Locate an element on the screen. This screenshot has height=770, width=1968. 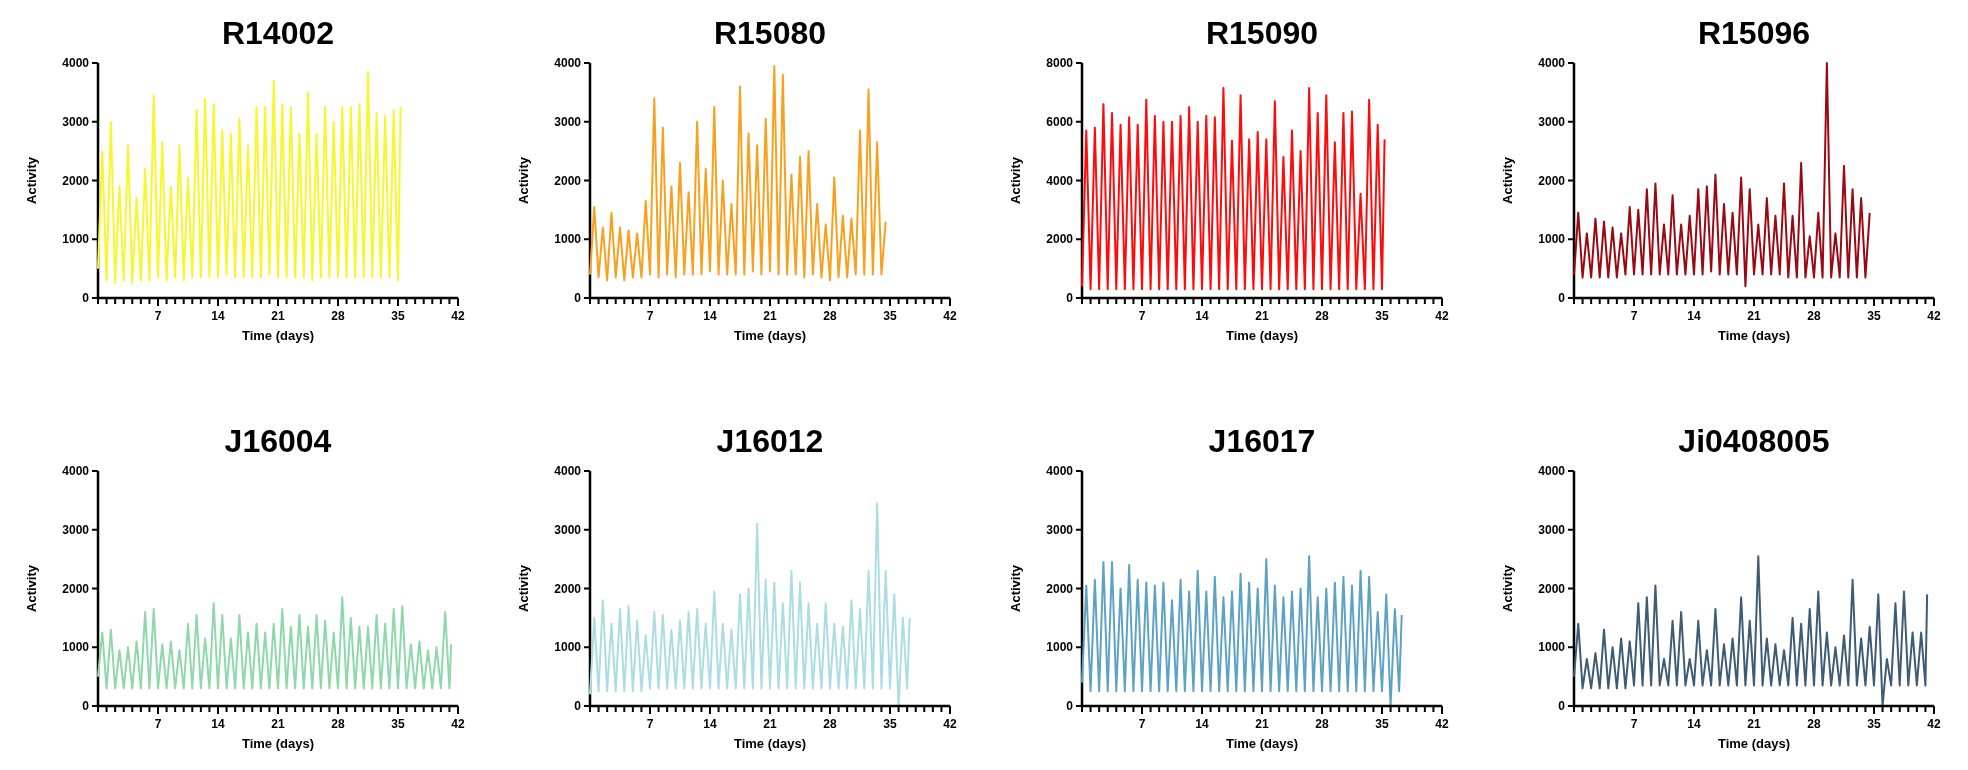
chart-title: Ji0408005 is located at coordinates (1754, 441).